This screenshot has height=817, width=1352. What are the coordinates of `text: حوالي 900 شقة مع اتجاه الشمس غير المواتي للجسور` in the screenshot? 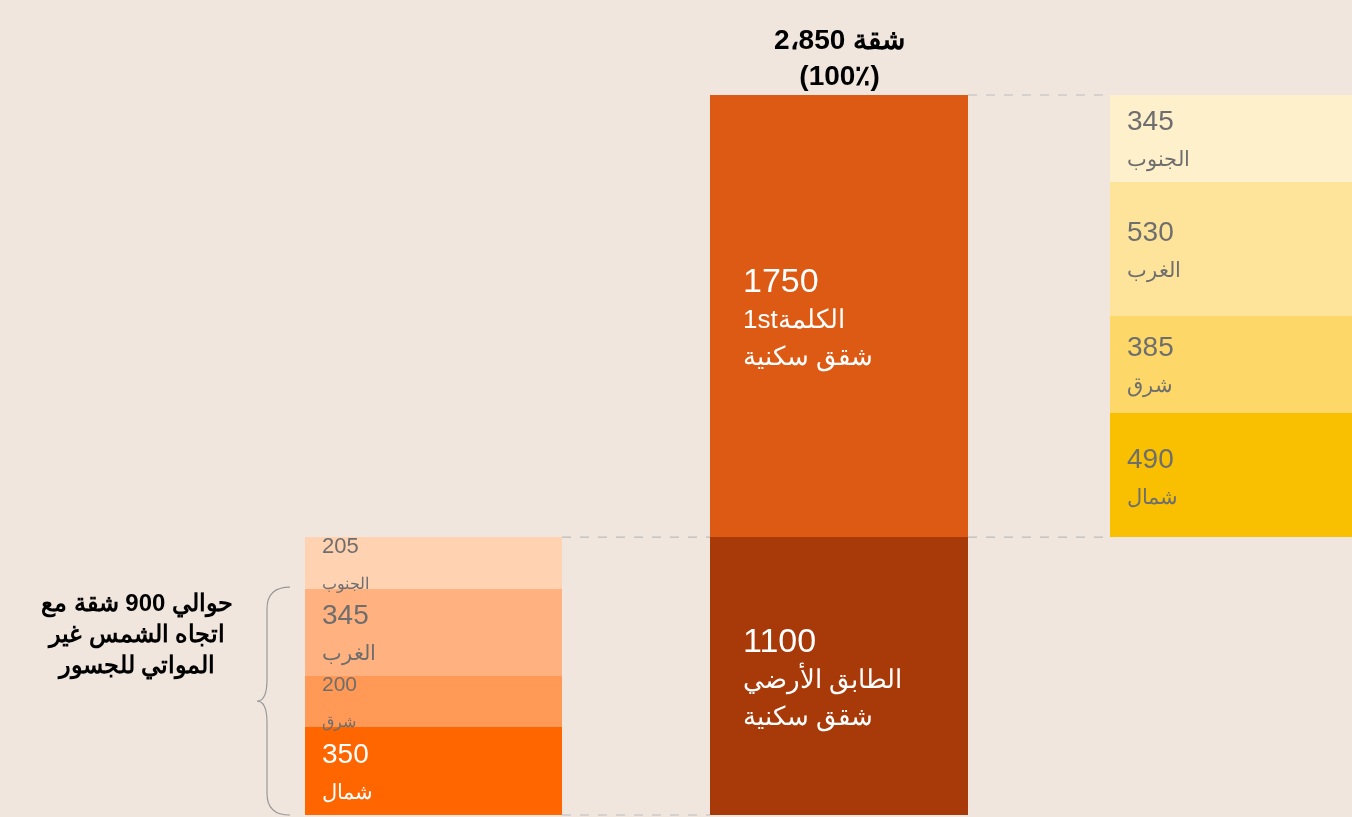 It's located at (137, 635).